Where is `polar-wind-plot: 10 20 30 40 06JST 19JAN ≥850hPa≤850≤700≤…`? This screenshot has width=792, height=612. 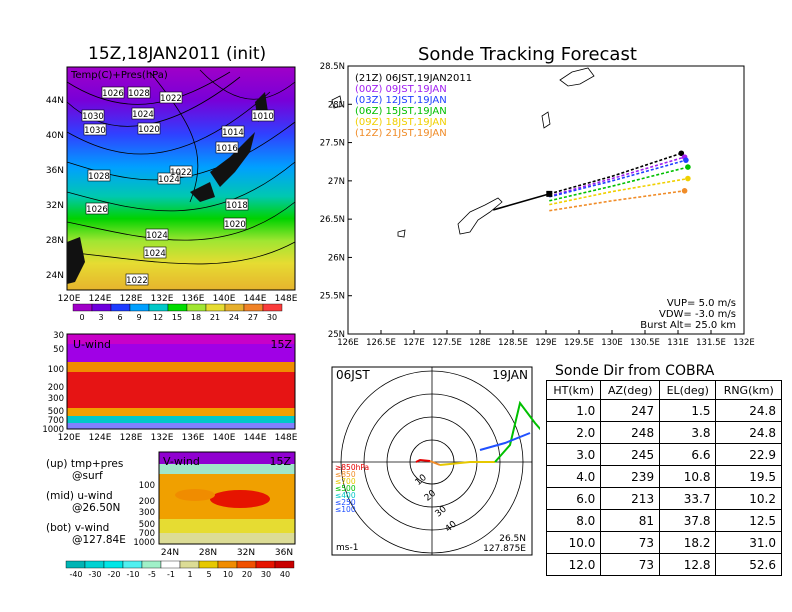
polar-wind-plot: 10 20 30 40 06JST 19JAN ≥850hPa≤850≤700≤… is located at coordinates (435, 461).